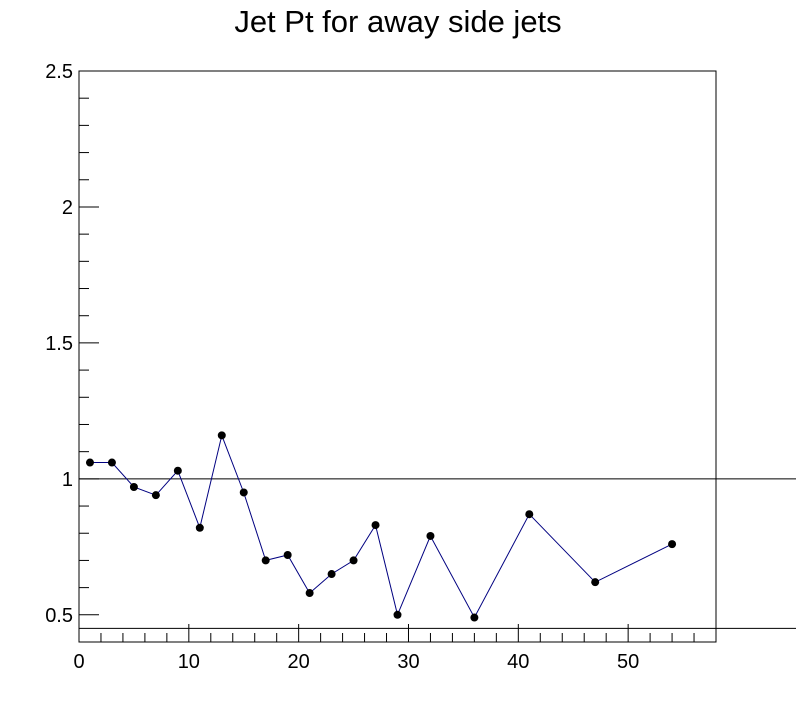 This screenshot has width=796, height=715. What do you see at coordinates (59, 616) in the screenshot?
I see `y-tick-label: 0.5` at bounding box center [59, 616].